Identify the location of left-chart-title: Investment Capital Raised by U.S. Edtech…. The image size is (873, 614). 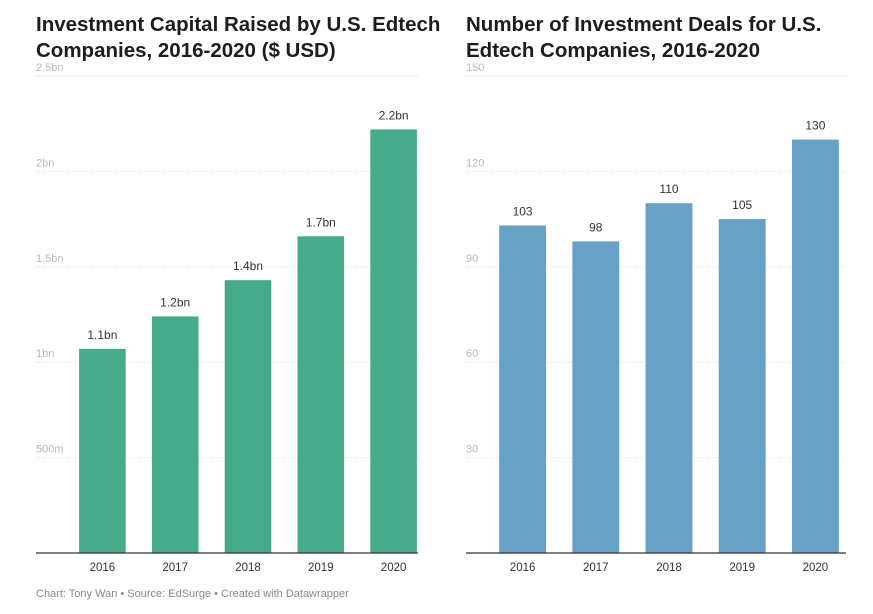
(238, 37).